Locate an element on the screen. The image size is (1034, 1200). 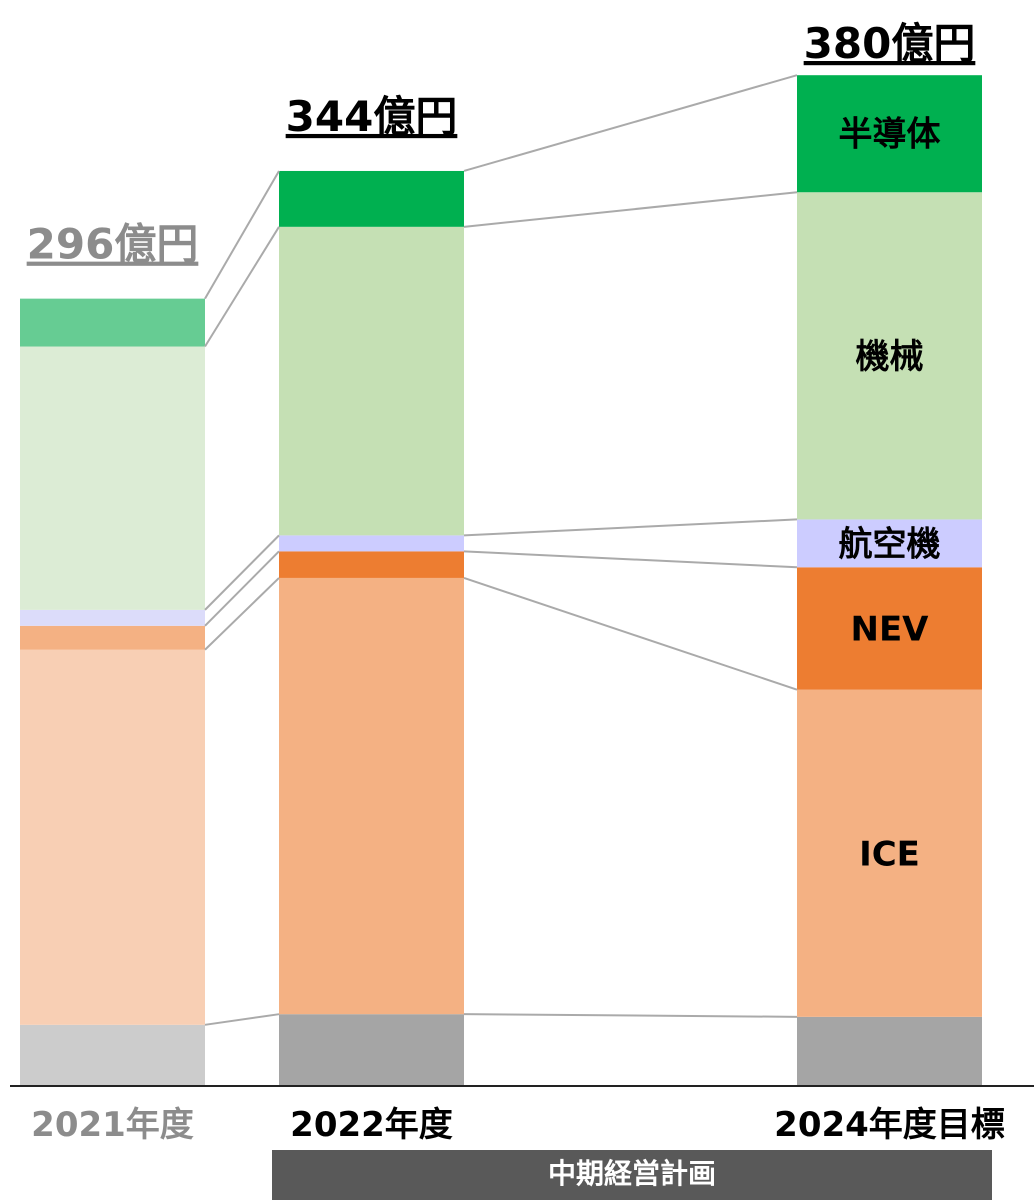
total-label: 296億円 is located at coordinates (113, 244).